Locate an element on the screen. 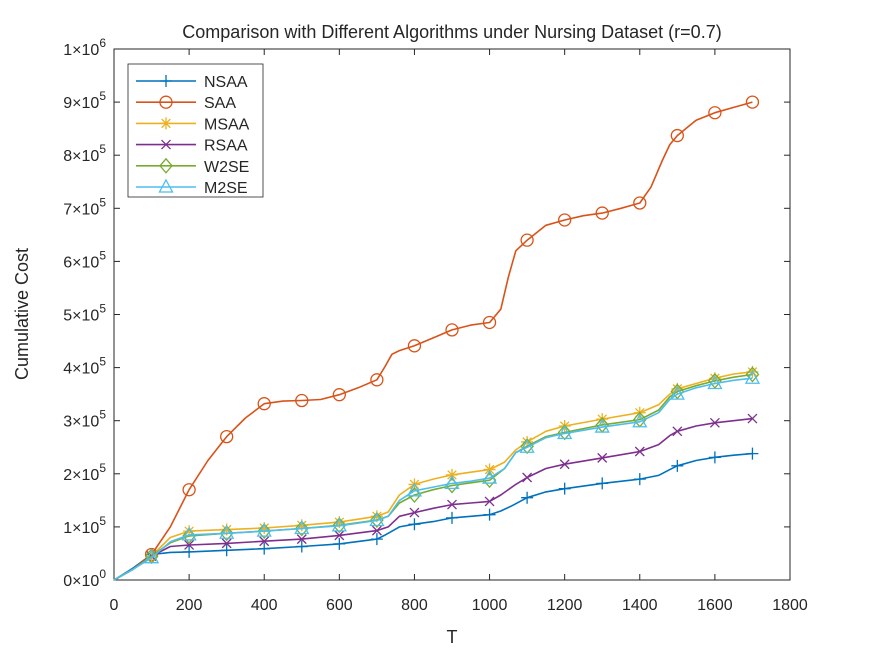 The width and height of the screenshot is (875, 656). legend-box is located at coordinates (195, 130).